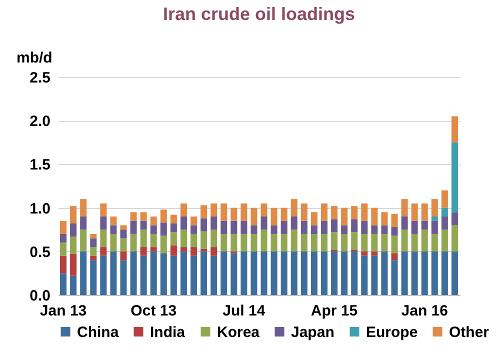 The height and width of the screenshot is (359, 499). I want to click on legend-label: Europe, so click(392, 332).